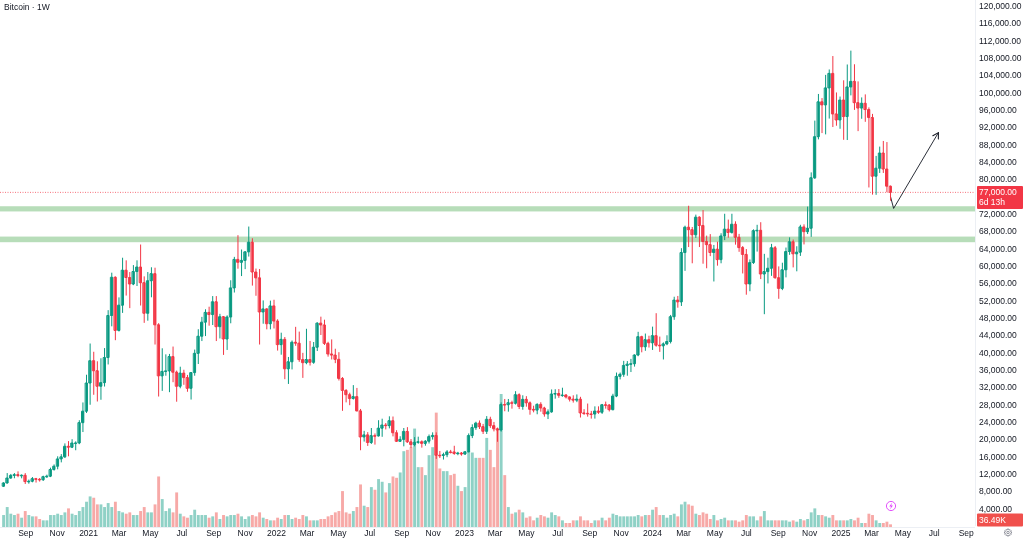  What do you see at coordinates (465, 532) in the screenshot?
I see `x-tick-label: 2023` at bounding box center [465, 532].